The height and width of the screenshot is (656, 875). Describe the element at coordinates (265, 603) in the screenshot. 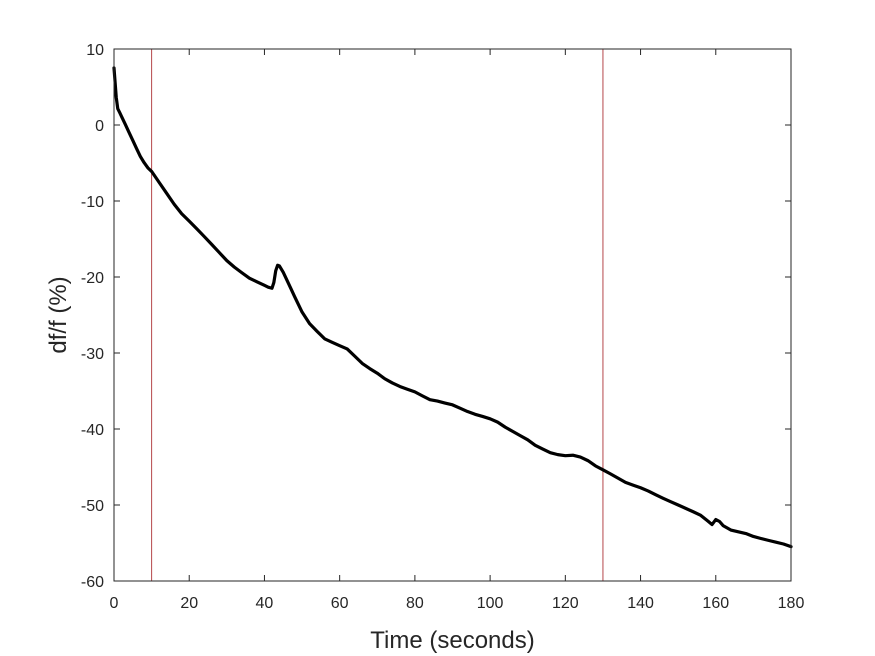

I see `x-tick-label: 40` at that location.